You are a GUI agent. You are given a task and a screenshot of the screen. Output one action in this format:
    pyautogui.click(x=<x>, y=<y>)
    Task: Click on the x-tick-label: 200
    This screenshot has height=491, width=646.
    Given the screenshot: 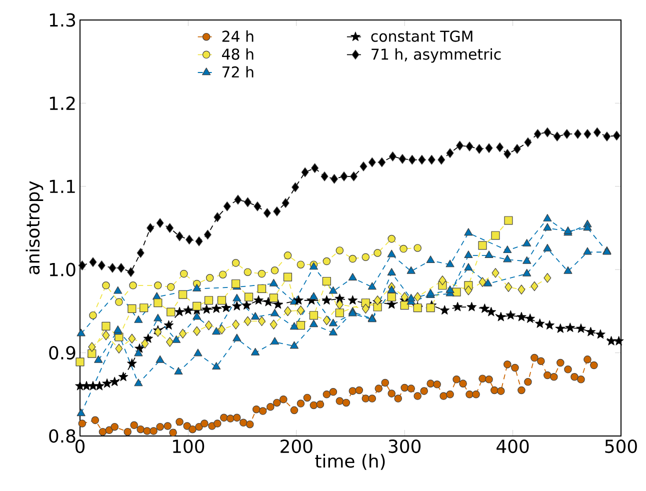 What is the action you would take?
    pyautogui.click(x=296, y=447)
    